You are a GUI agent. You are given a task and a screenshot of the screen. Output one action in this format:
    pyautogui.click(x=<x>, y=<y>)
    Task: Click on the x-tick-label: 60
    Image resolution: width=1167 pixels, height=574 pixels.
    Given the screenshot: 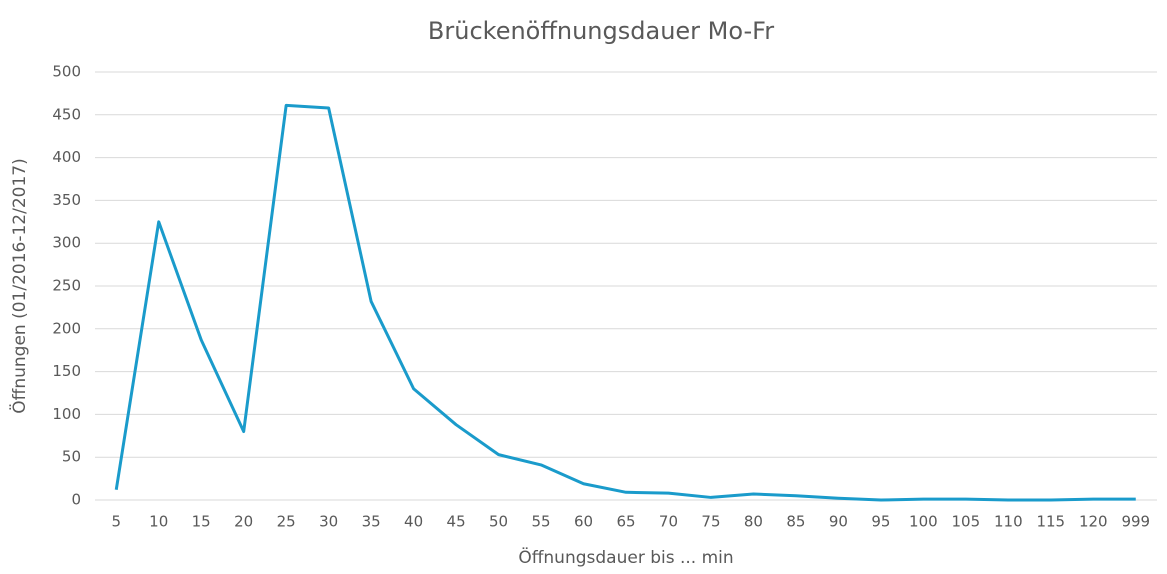 What is the action you would take?
    pyautogui.click(x=583, y=522)
    